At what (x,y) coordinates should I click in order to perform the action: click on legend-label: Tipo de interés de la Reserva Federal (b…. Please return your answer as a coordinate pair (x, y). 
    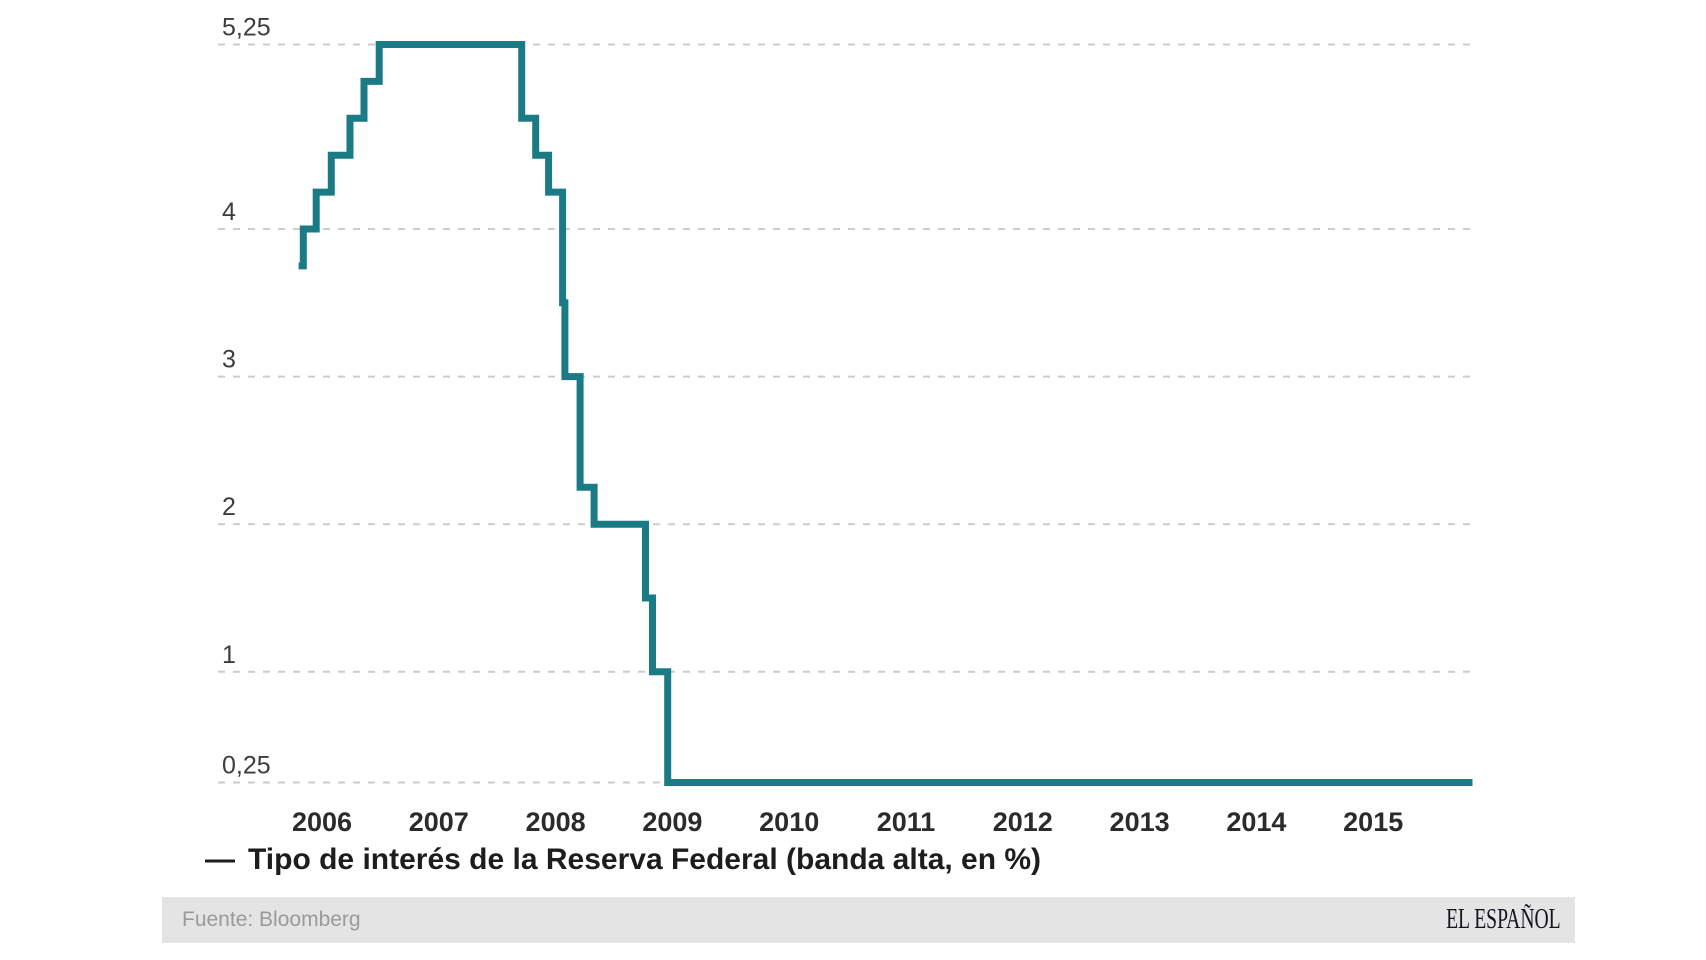
    Looking at the image, I should click on (645, 859).